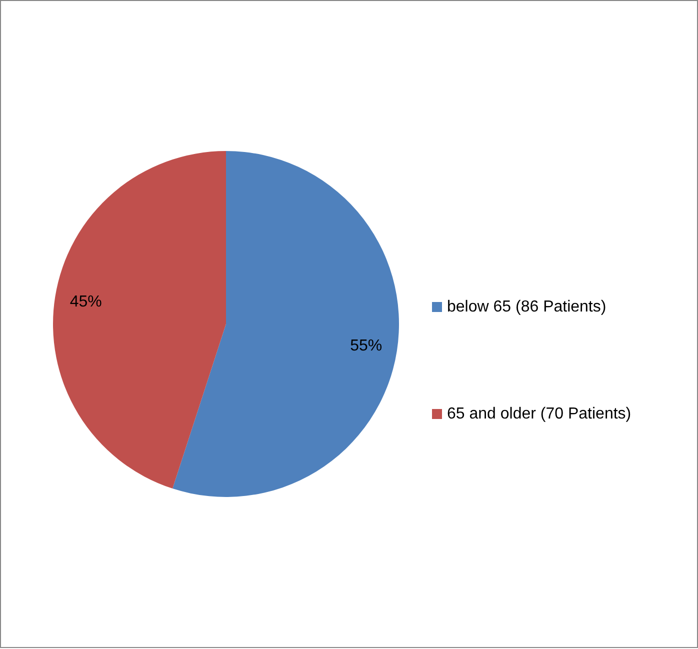 This screenshot has width=698, height=649. I want to click on legend-label: 65 and older (70 Patients), so click(539, 414).